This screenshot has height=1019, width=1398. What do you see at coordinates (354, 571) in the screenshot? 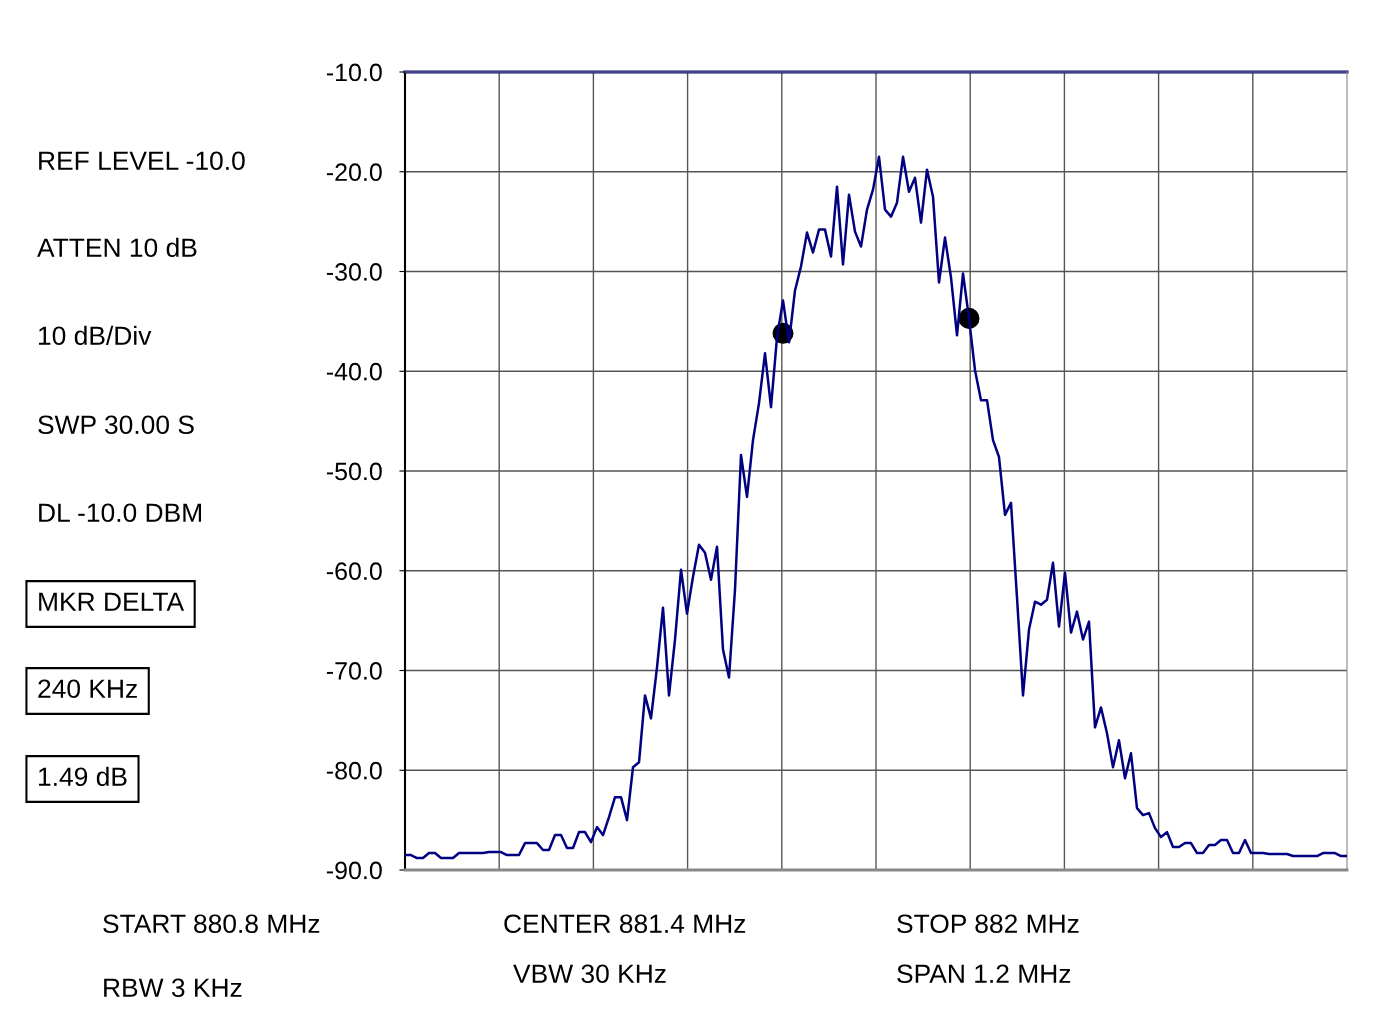
I see `y-tick-label: -60.0` at bounding box center [354, 571].